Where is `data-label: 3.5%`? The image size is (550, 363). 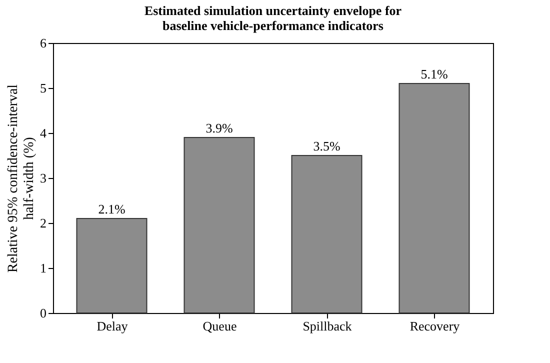 data-label: 3.5% is located at coordinates (326, 146).